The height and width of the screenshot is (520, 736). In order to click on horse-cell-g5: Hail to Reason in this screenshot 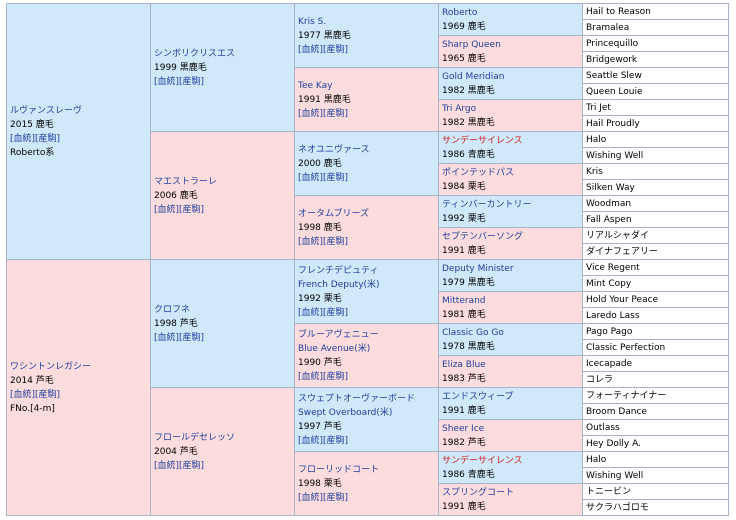, I will do `click(655, 11)`.